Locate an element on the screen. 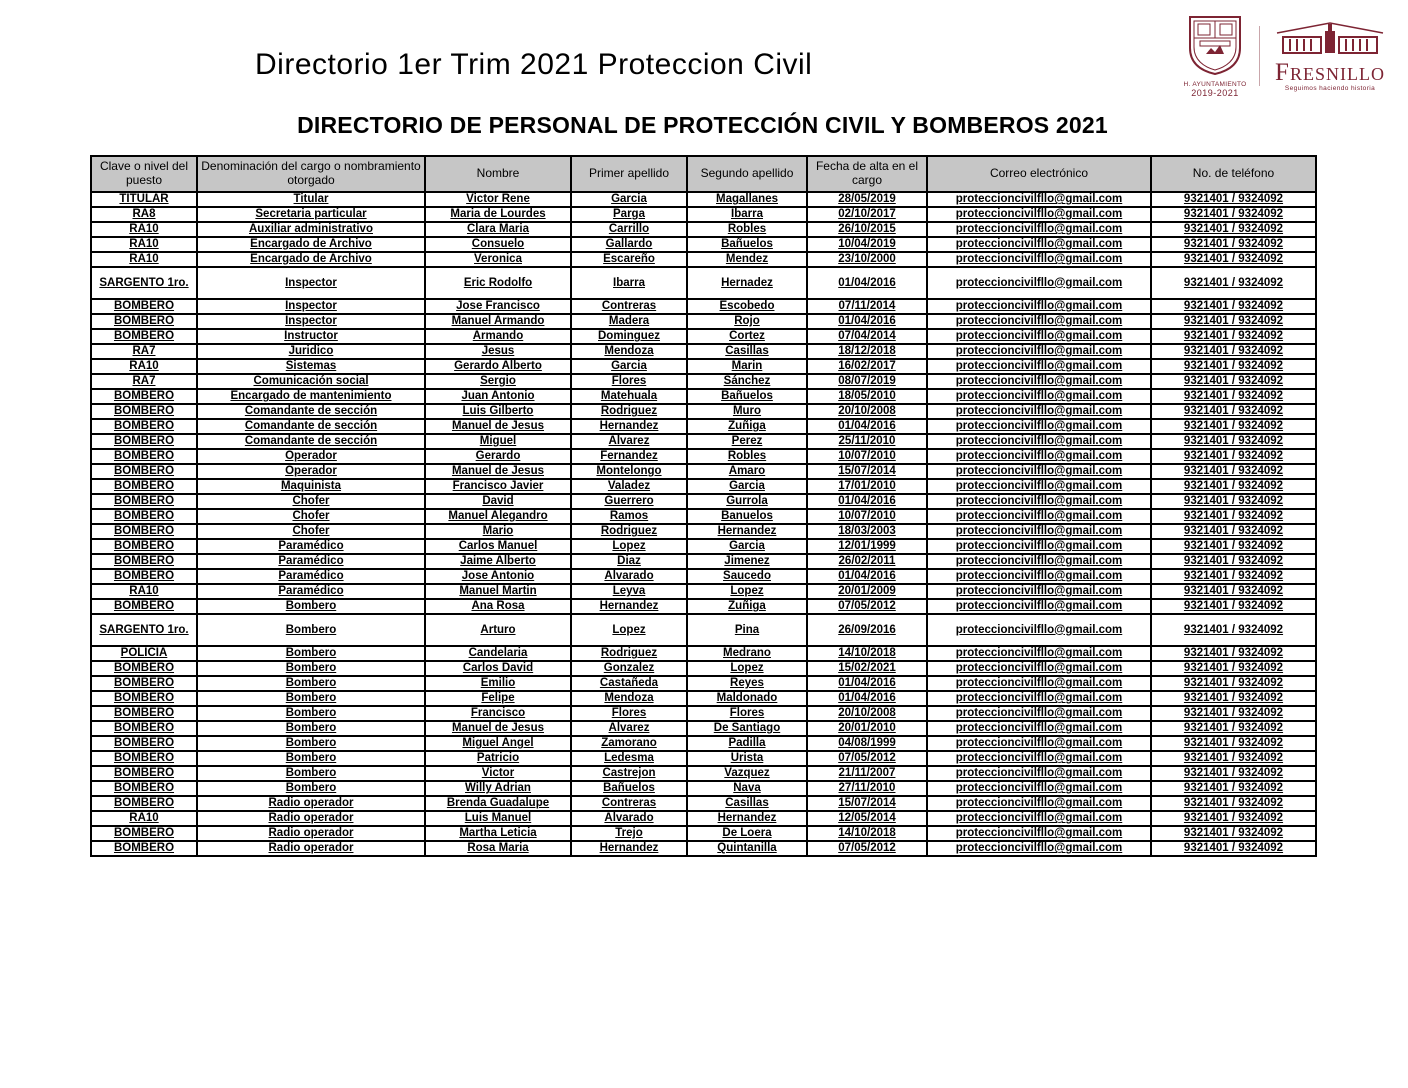  cell-primer-apellido: Madera is located at coordinates (629, 321).